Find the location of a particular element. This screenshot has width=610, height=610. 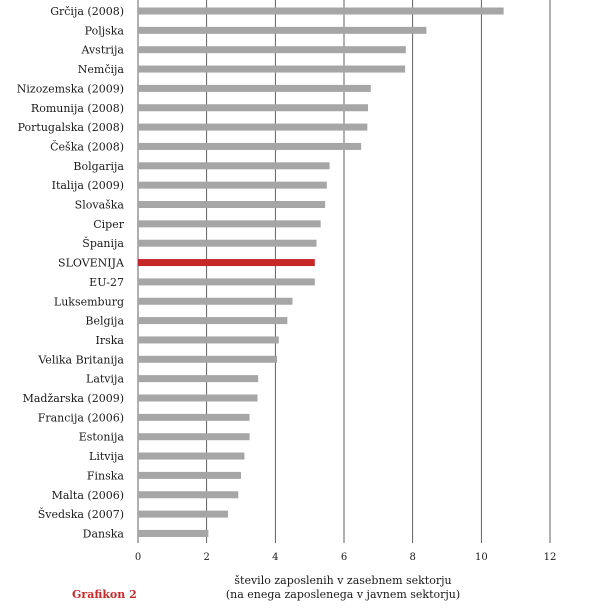

category-label: Malta (2006) is located at coordinates (88, 495).